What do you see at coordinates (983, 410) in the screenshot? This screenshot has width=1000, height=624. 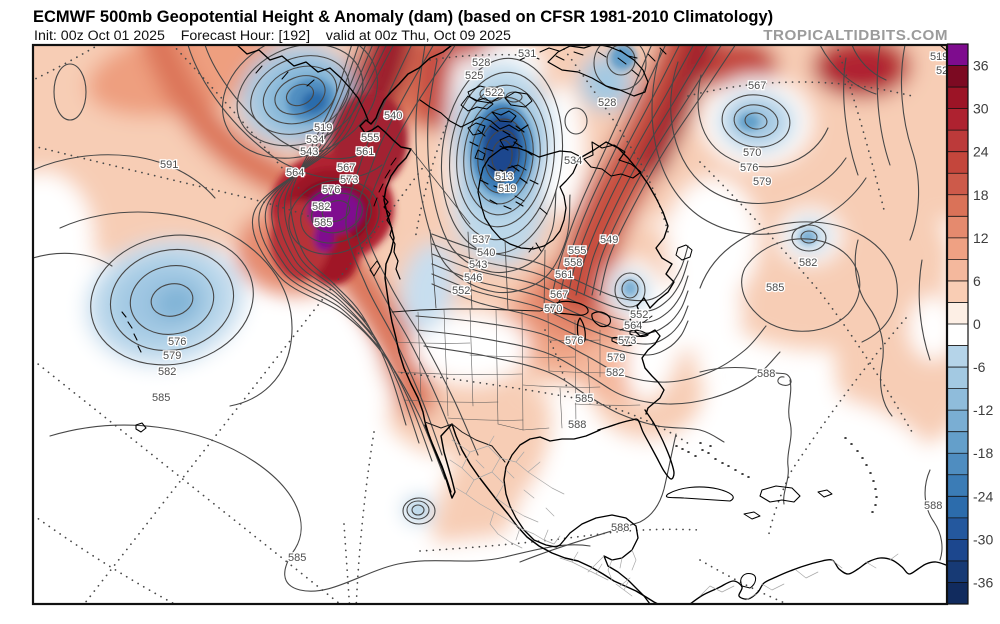 I see `svg-text: -12` at bounding box center [983, 410].